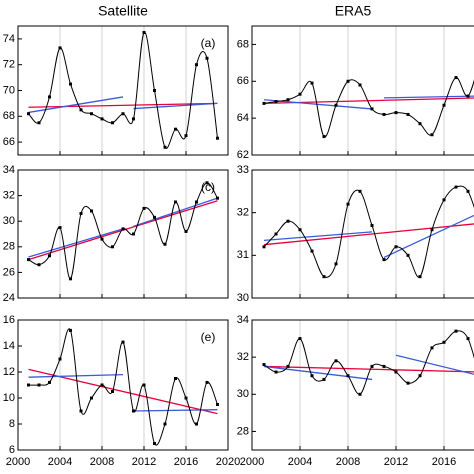 The image size is (474, 474). I want to click on y-tick-label: 31, so click(243, 255).